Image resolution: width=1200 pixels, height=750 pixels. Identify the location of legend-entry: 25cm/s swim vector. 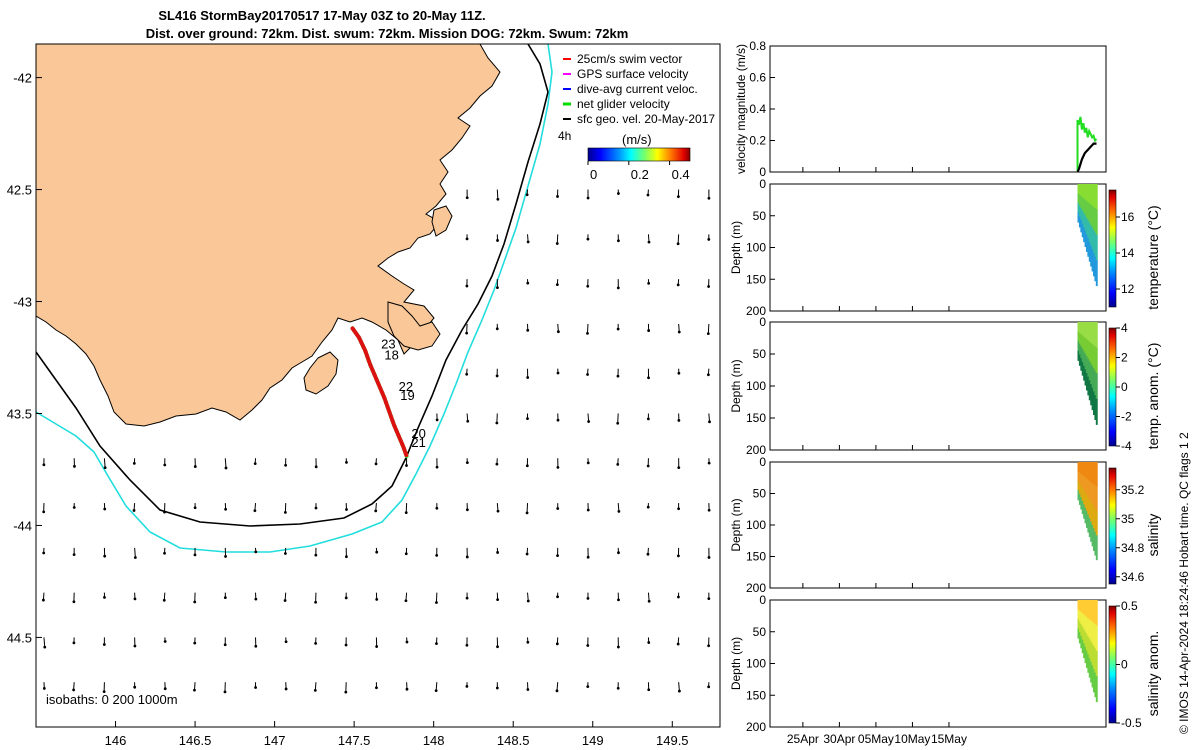
(629, 59).